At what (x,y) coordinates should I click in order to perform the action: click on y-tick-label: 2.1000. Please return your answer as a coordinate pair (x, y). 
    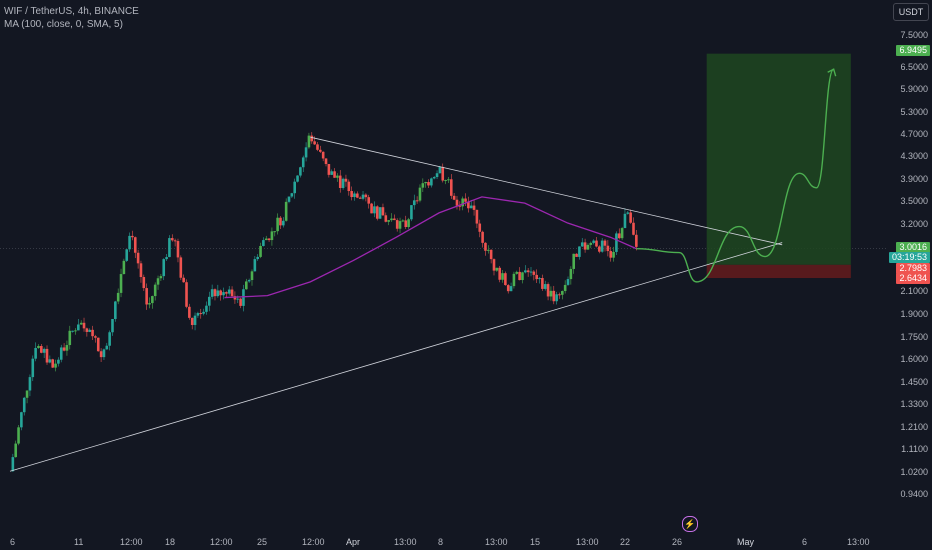
    Looking at the image, I should click on (914, 291).